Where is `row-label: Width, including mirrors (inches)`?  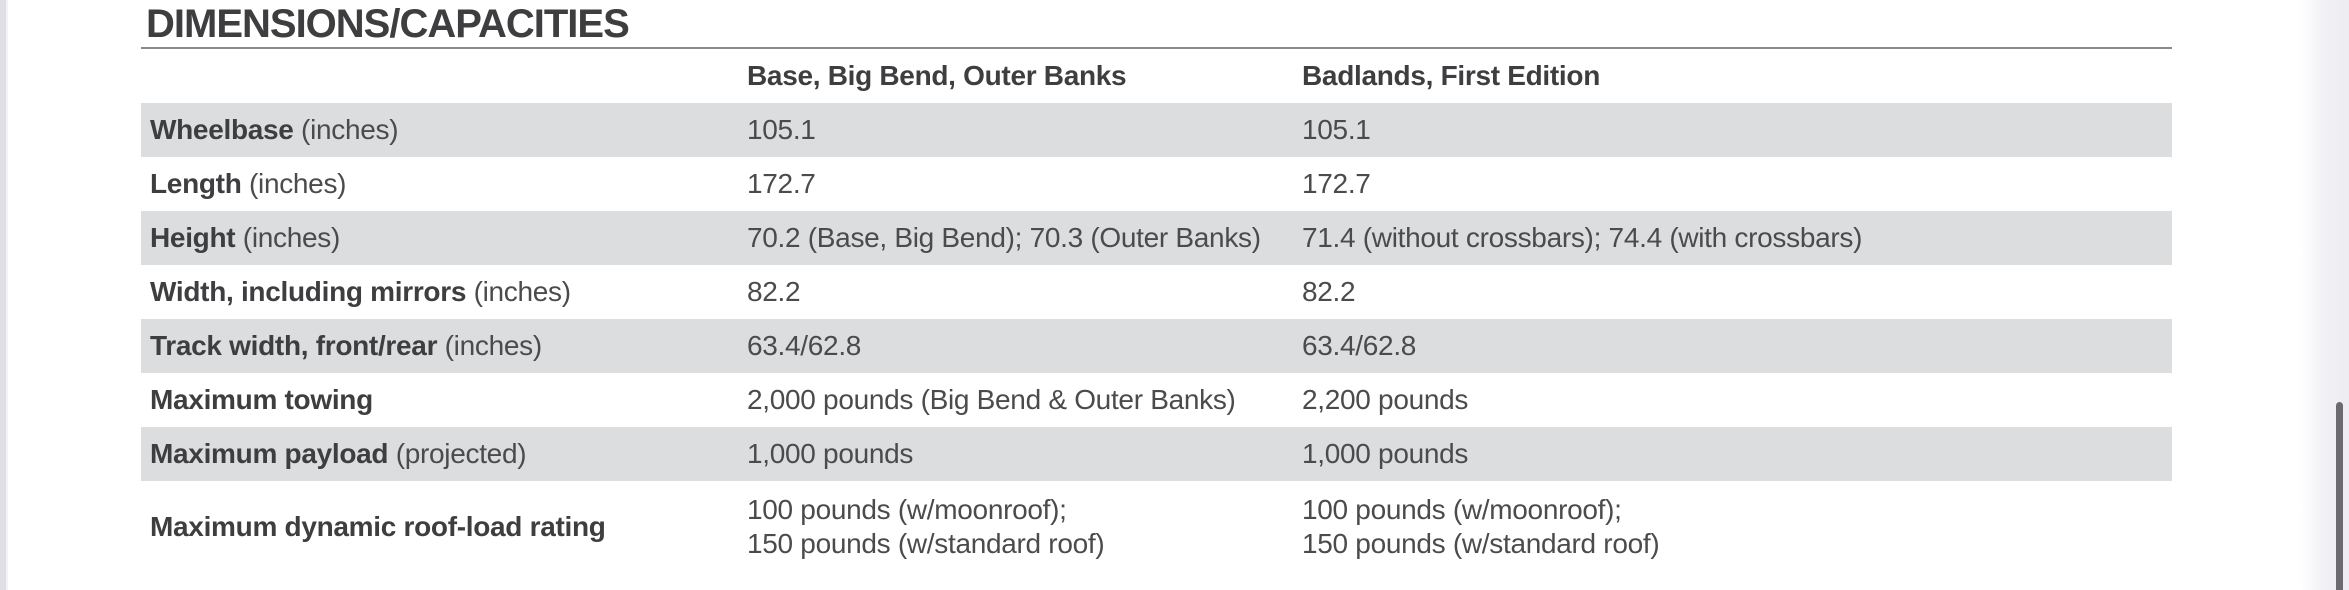 row-label: Width, including mirrors (inches) is located at coordinates (360, 291).